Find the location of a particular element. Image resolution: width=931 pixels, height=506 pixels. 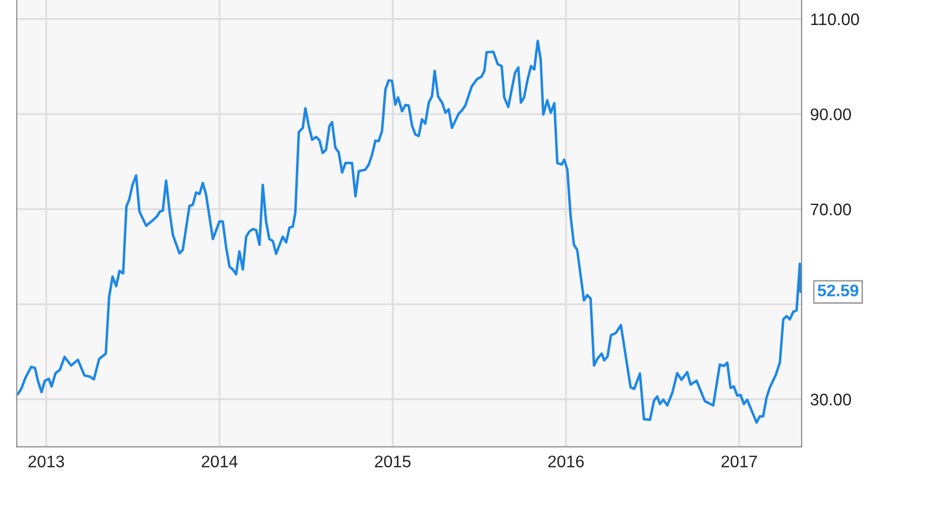

y-tick-label: 90.00 is located at coordinates (830, 114).